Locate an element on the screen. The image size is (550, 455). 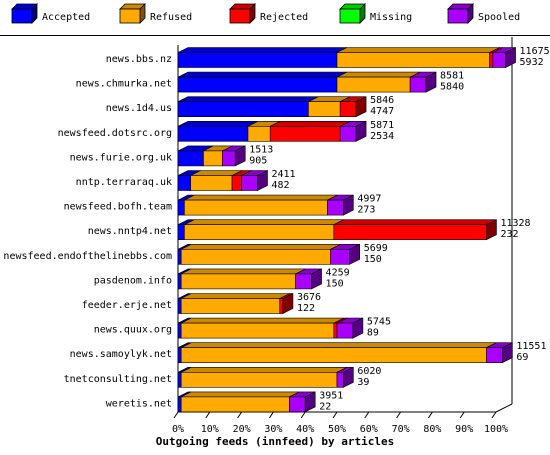
value-label-secondary: 482 is located at coordinates (281, 185).